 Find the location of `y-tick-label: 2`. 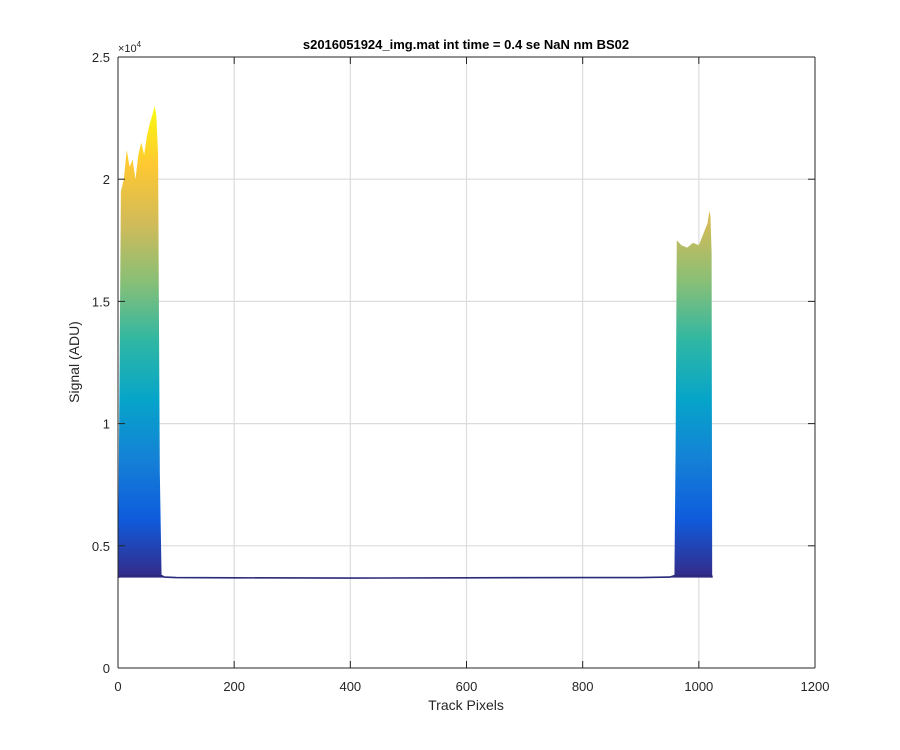

y-tick-label: 2 is located at coordinates (106, 179).